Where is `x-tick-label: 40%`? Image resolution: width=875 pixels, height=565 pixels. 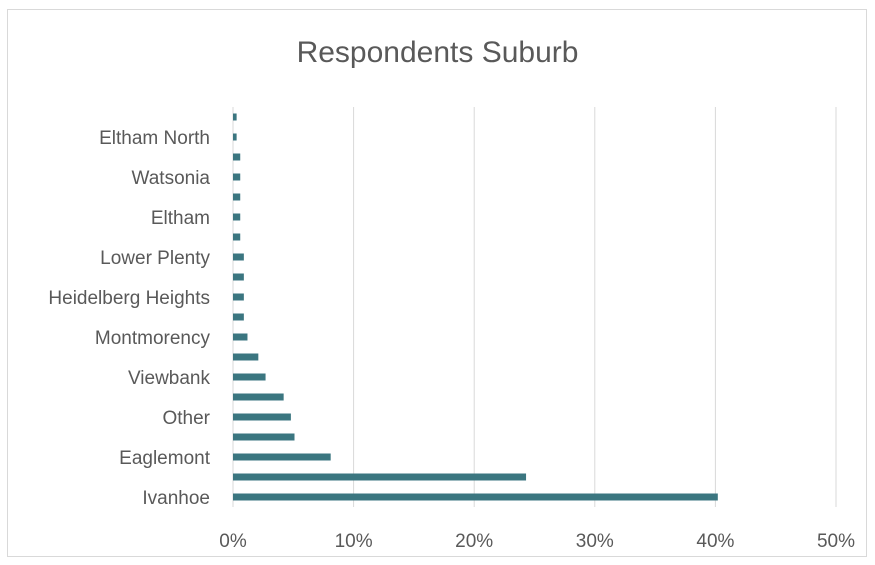 x-tick-label: 40% is located at coordinates (715, 541).